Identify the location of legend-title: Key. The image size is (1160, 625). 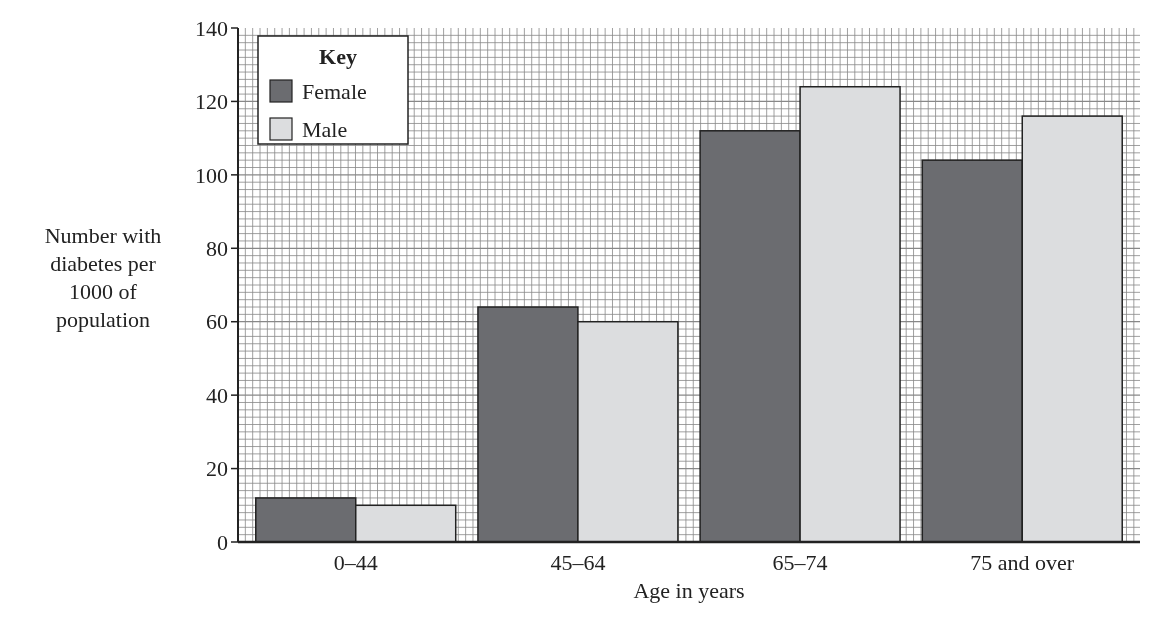
(338, 56).